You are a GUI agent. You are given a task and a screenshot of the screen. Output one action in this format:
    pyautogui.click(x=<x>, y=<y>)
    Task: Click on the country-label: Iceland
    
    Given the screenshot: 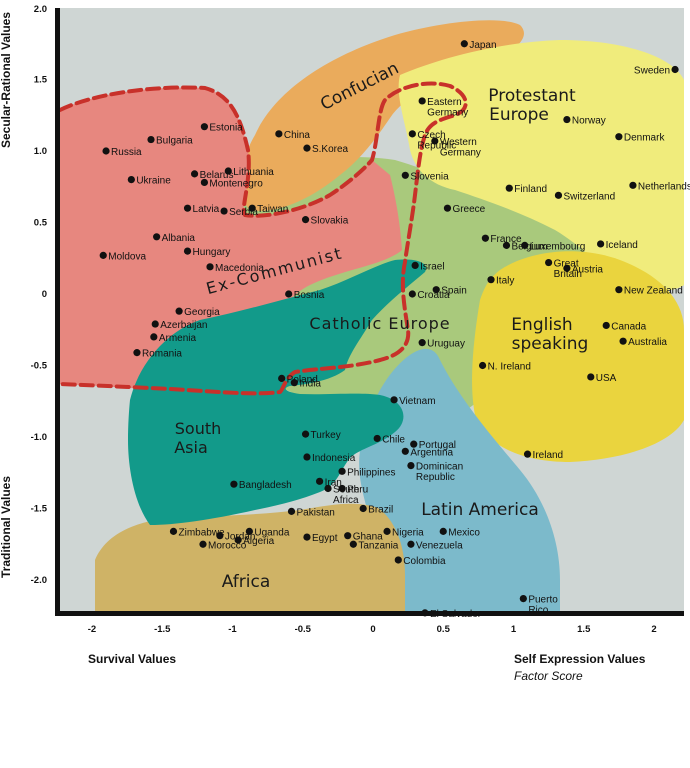 What is the action you would take?
    pyautogui.click(x=622, y=245)
    